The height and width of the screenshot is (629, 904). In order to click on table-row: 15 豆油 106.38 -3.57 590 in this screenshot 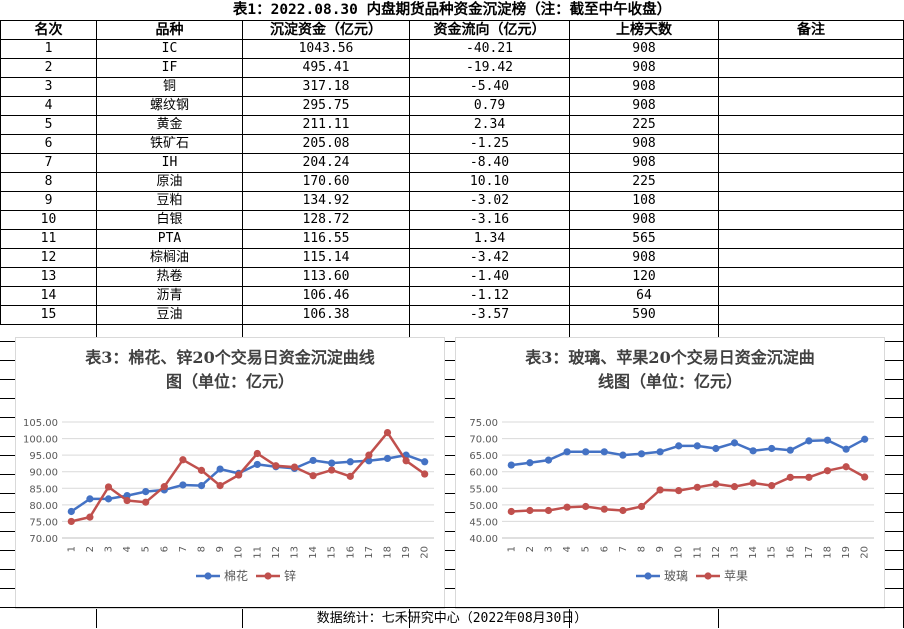, I will do `click(452, 315)`.